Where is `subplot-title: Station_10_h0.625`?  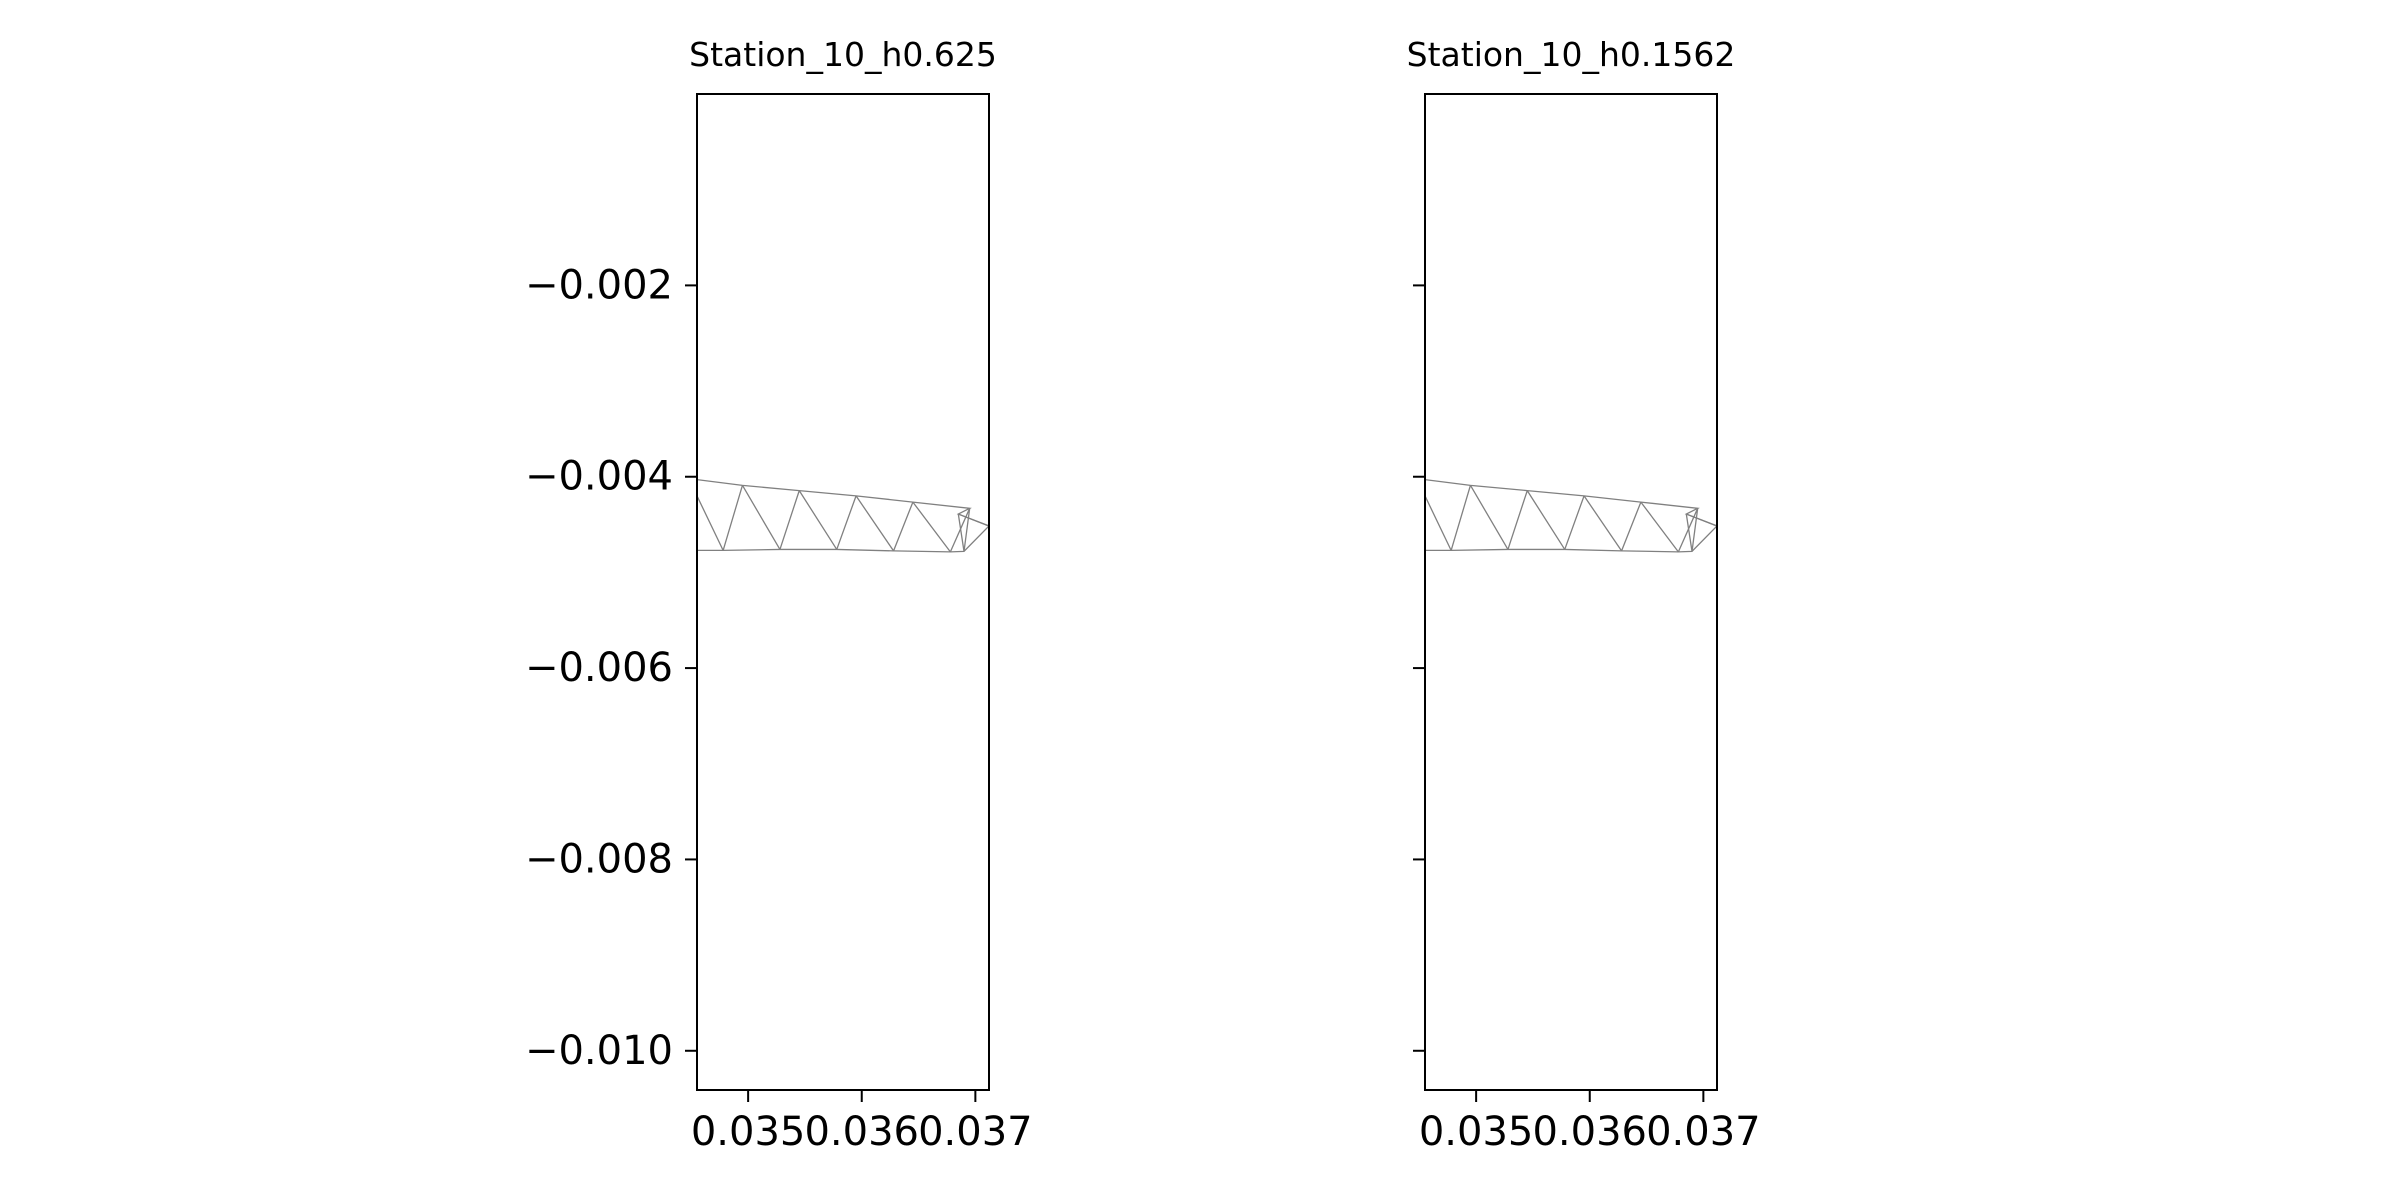
subplot-title: Station_10_h0.625 is located at coordinates (843, 54).